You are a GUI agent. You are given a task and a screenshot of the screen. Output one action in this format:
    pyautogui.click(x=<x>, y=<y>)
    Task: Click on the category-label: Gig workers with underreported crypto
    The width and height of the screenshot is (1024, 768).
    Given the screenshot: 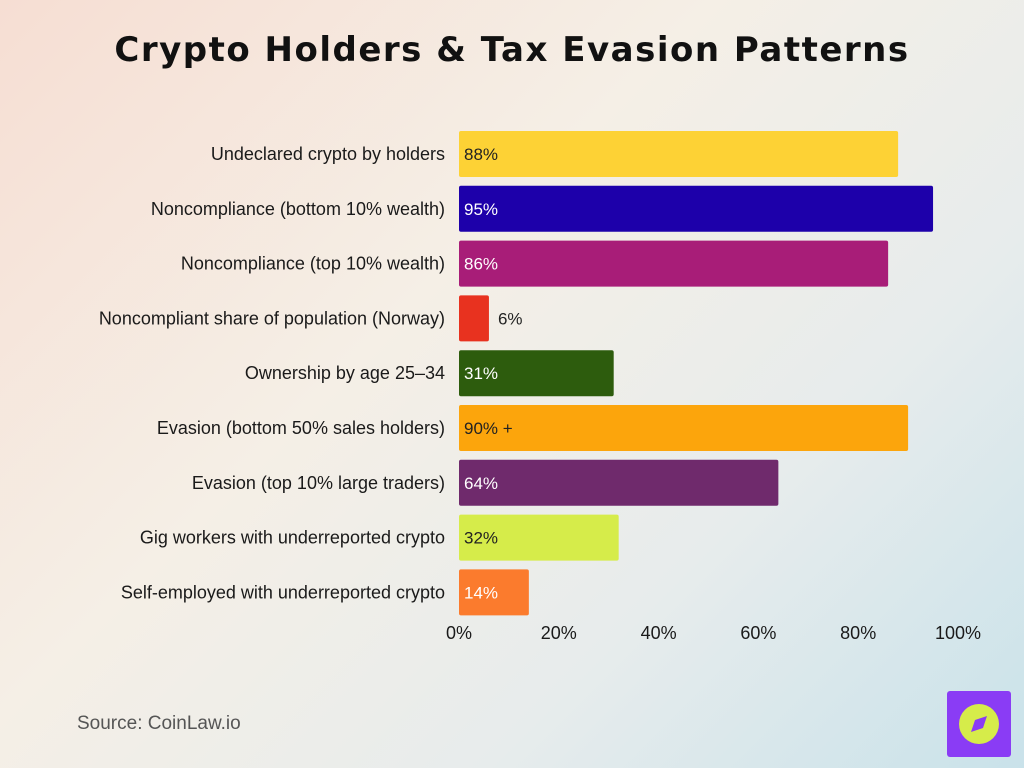 What is the action you would take?
    pyautogui.click(x=292, y=538)
    